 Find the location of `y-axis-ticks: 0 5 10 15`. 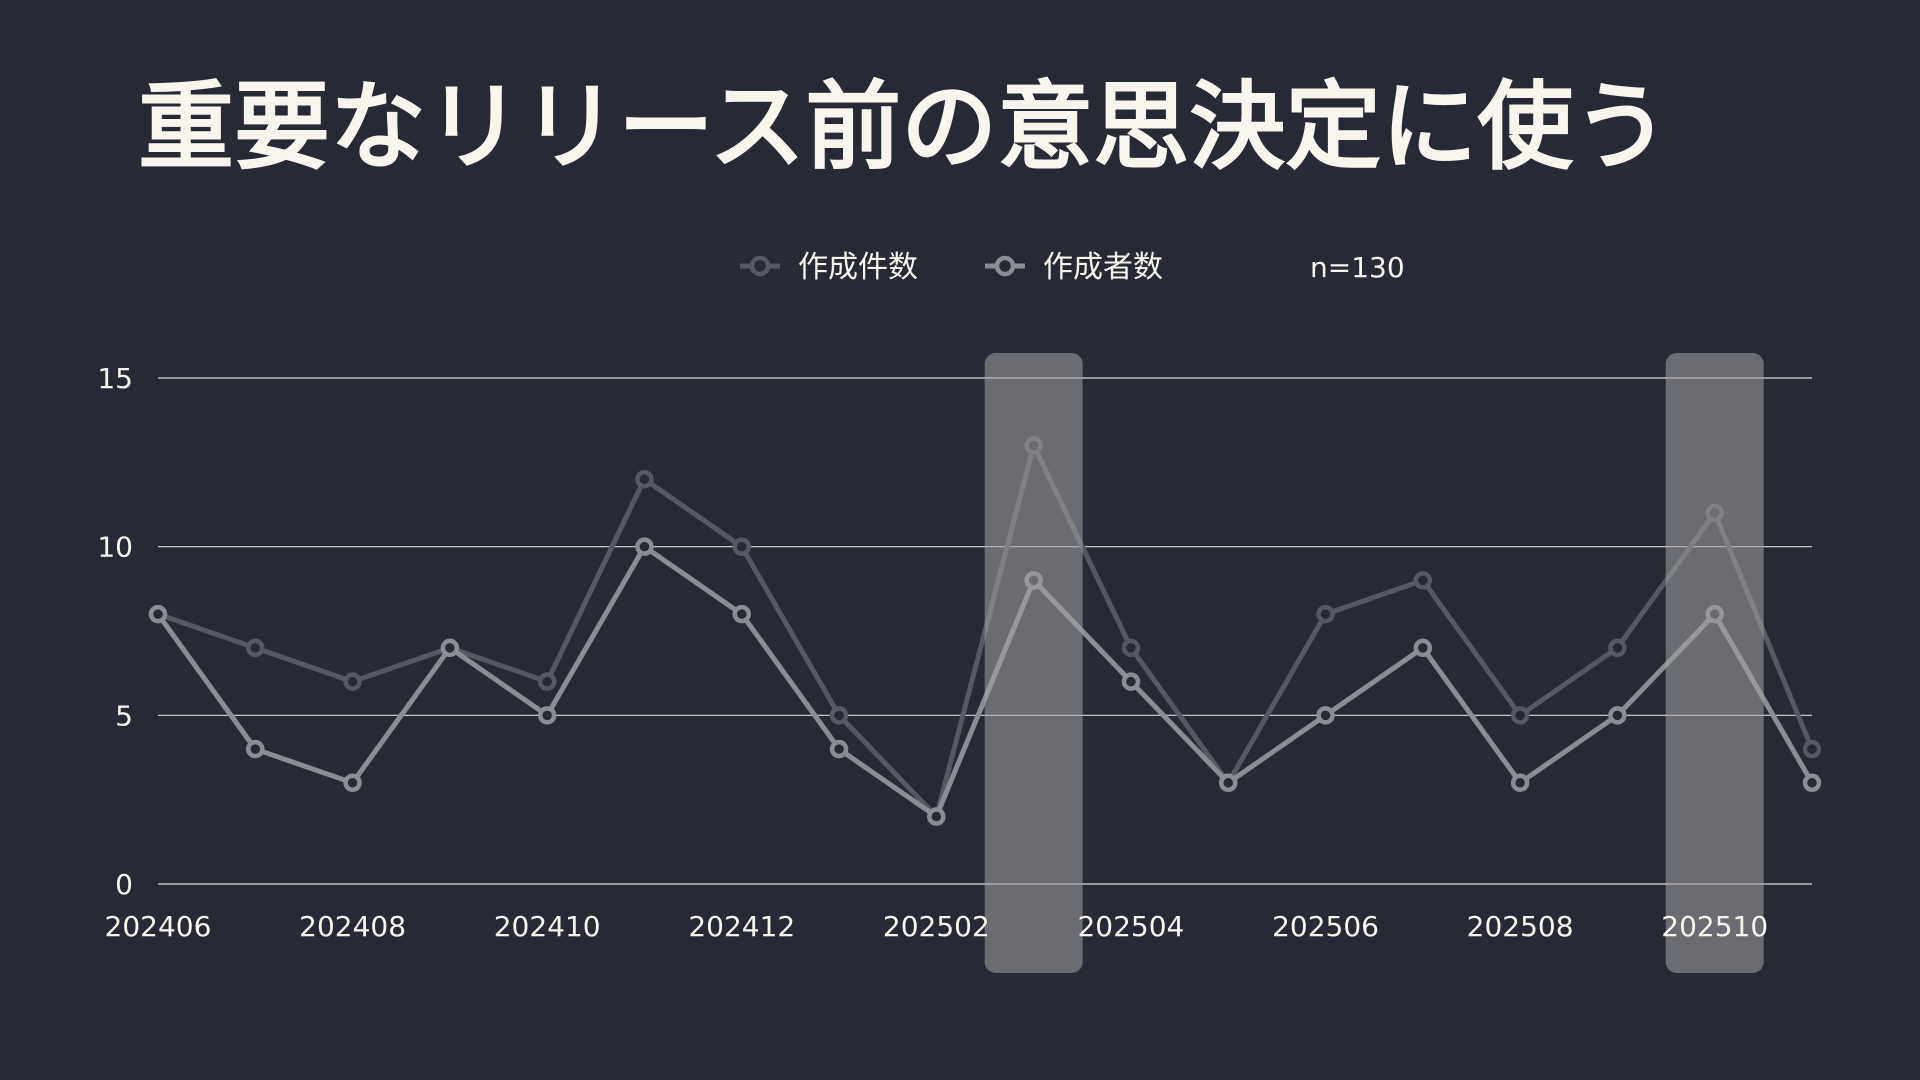

y-axis-ticks: 0 5 10 15 is located at coordinates (115, 631).